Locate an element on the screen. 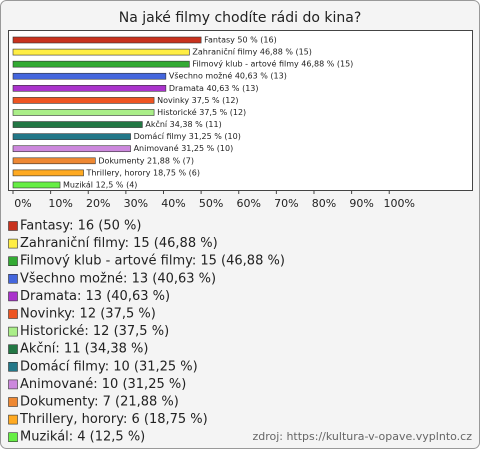 The image size is (480, 453). bar-label: Zahraniční filmy 46,88 % (15) is located at coordinates (252, 52).